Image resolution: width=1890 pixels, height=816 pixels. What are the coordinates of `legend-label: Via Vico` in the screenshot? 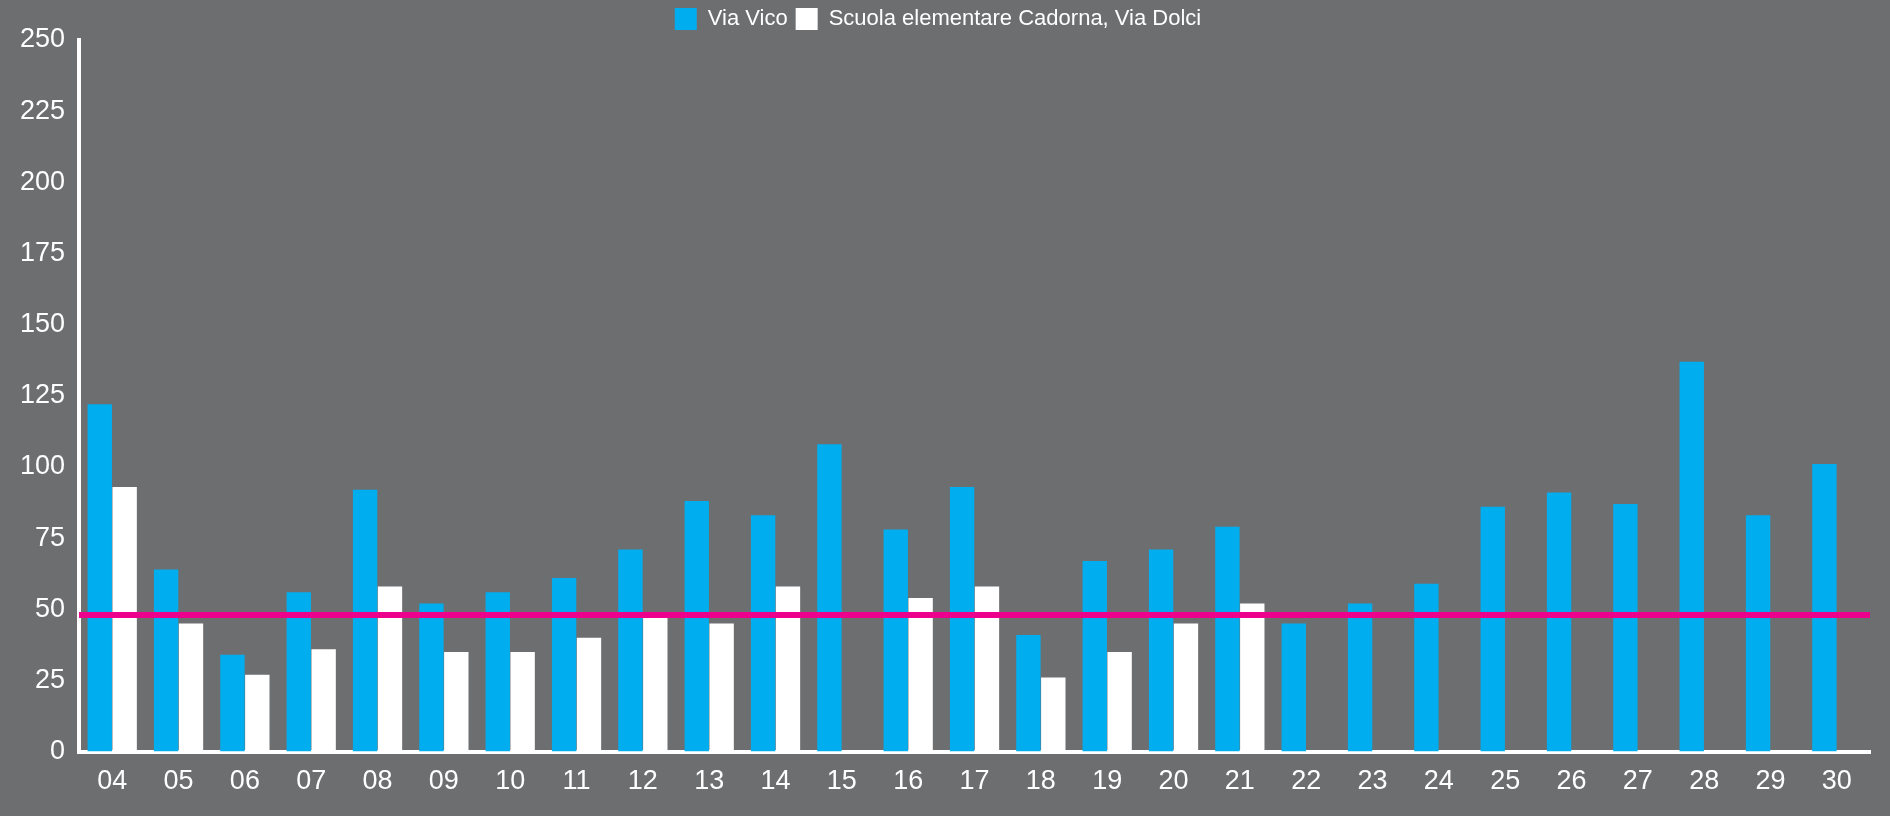 It's located at (747, 18).